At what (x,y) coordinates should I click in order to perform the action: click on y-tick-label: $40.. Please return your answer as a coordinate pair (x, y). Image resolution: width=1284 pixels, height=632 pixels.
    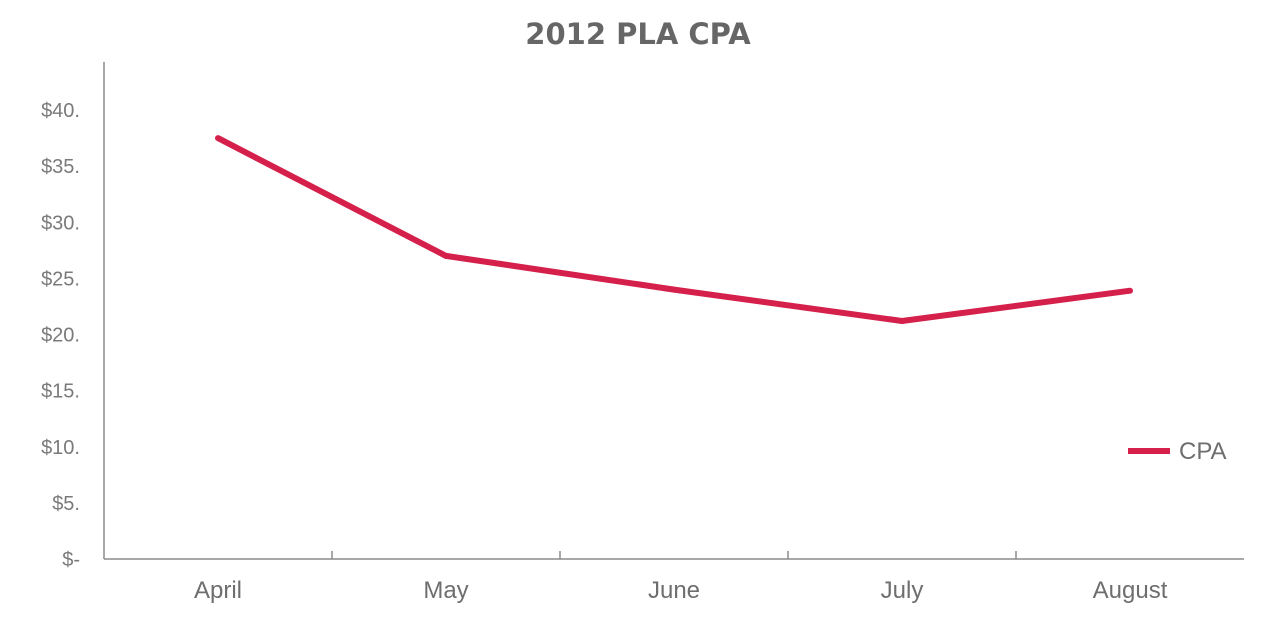
    Looking at the image, I should click on (60, 111).